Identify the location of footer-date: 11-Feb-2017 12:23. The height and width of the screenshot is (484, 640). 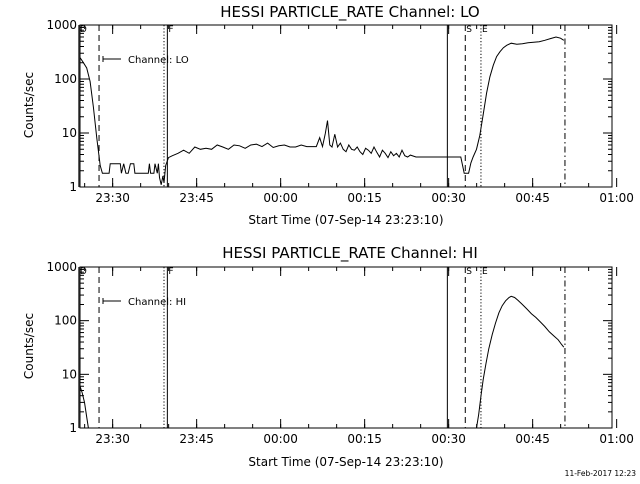
(601, 473).